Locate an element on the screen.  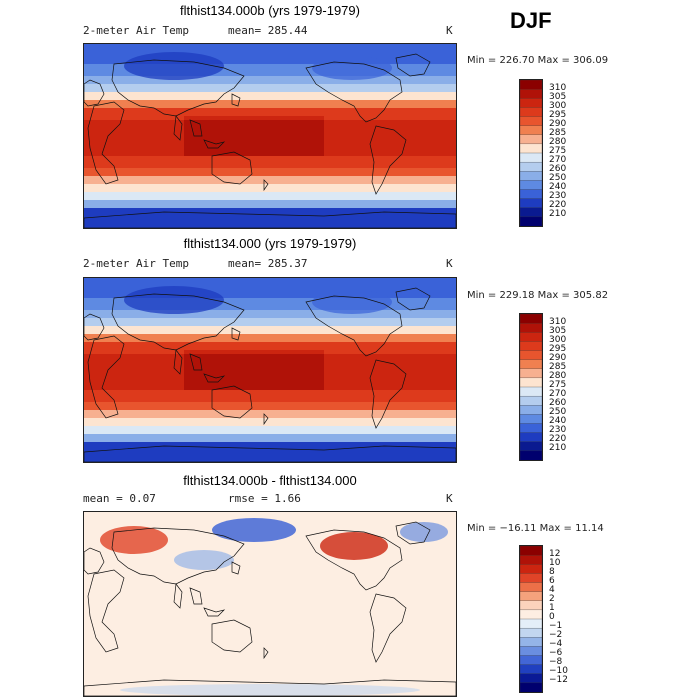
indonesia-outline is located at coordinates (214, 144).